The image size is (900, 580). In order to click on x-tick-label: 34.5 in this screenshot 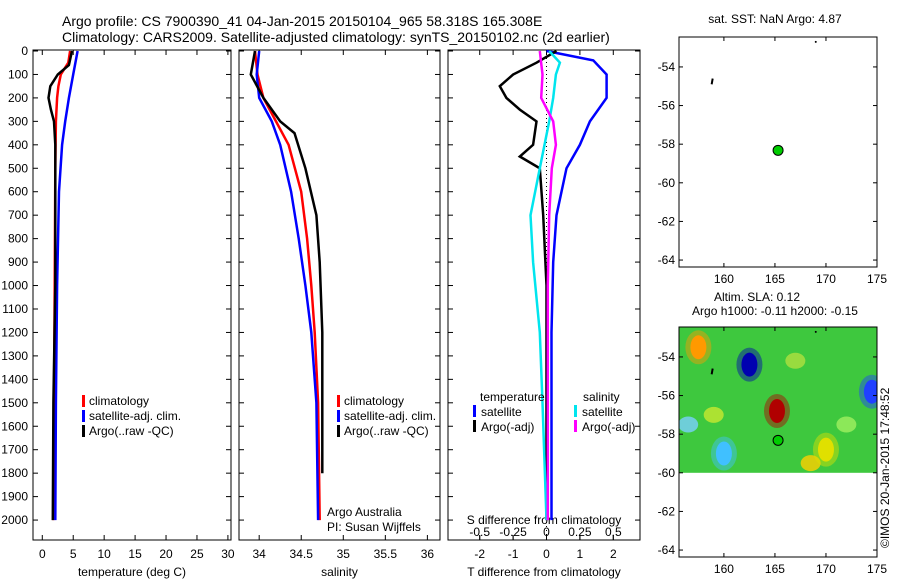, I will do `click(302, 554)`.